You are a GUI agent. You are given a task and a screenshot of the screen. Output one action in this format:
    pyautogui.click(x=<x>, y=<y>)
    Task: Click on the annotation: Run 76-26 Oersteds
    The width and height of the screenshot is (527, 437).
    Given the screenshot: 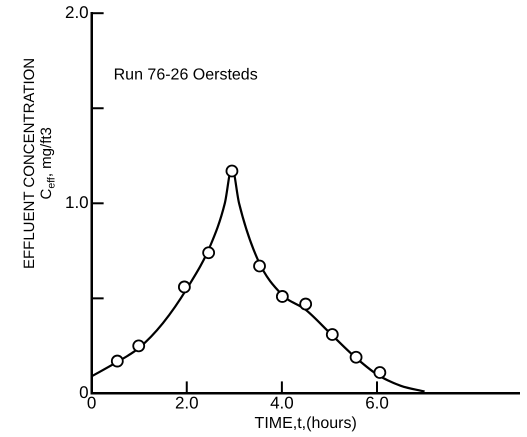 What is the action you would take?
    pyautogui.click(x=186, y=75)
    